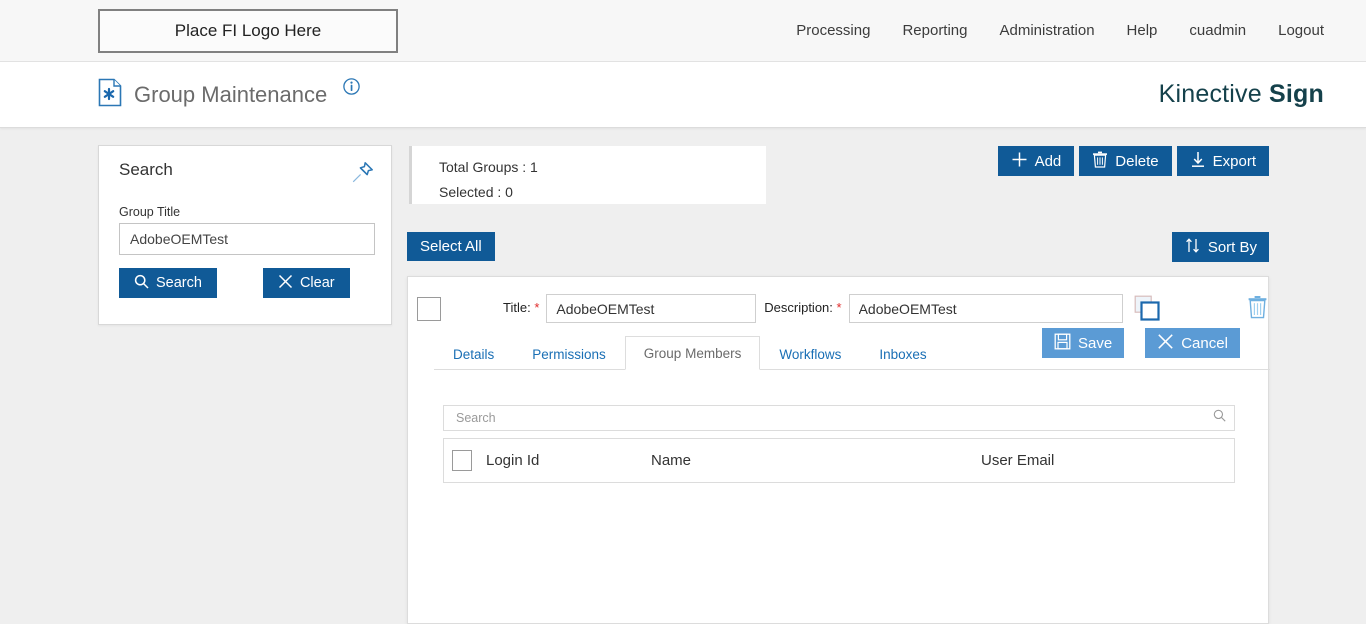  I want to click on export-button: Export, so click(1222, 161).